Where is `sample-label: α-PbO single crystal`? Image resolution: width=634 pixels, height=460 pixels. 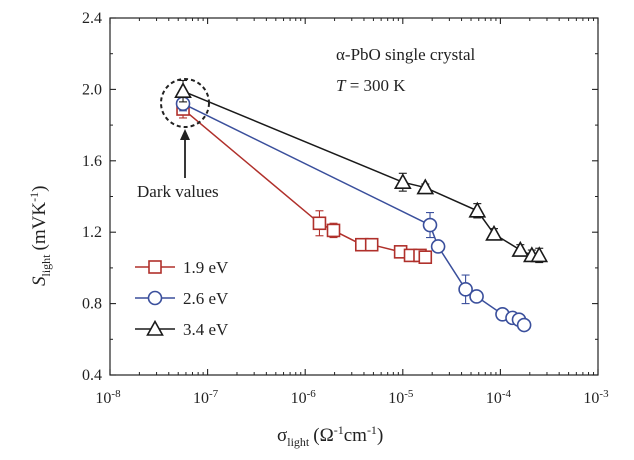
sample-label: α-PbO single crystal is located at coordinates (405, 54).